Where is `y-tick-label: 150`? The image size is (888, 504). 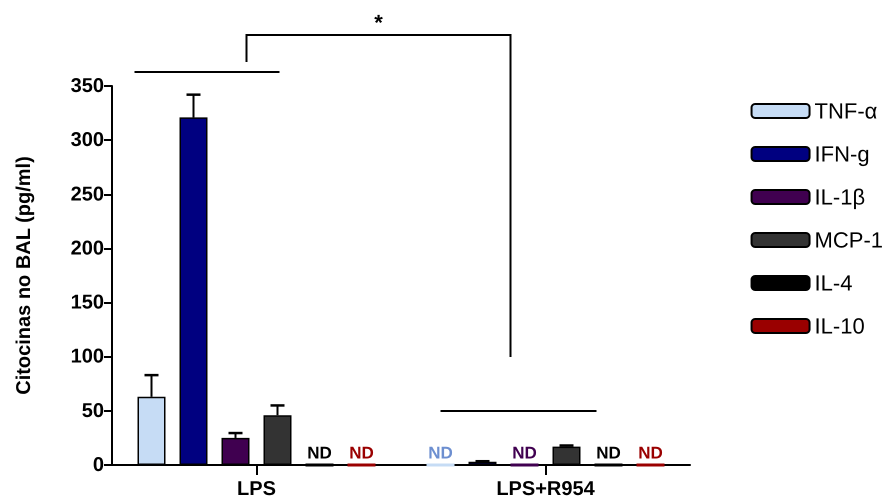 y-tick-label: 150 is located at coordinates (87, 303).